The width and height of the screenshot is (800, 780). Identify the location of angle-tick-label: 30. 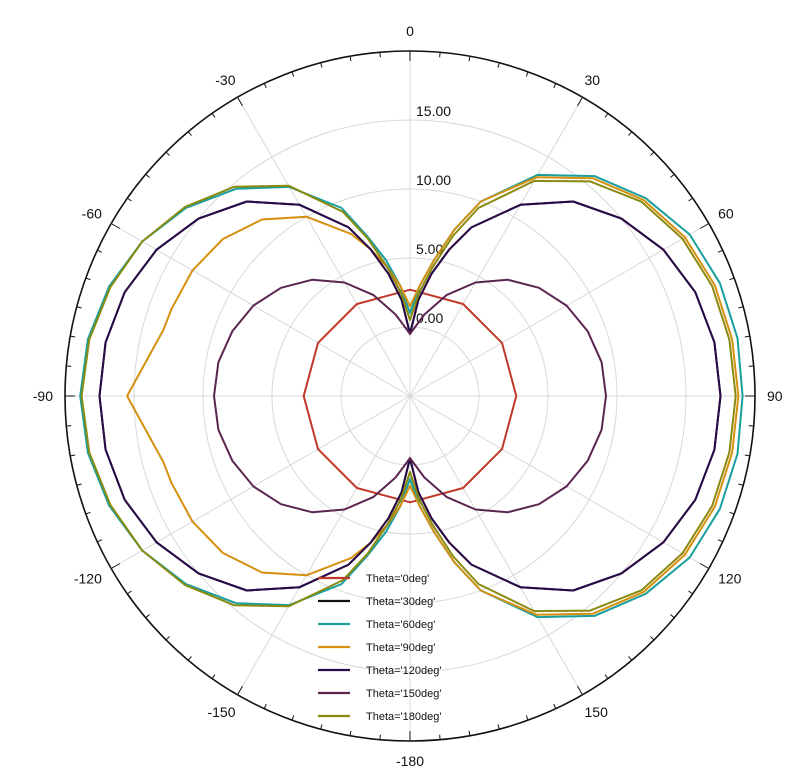
(593, 80).